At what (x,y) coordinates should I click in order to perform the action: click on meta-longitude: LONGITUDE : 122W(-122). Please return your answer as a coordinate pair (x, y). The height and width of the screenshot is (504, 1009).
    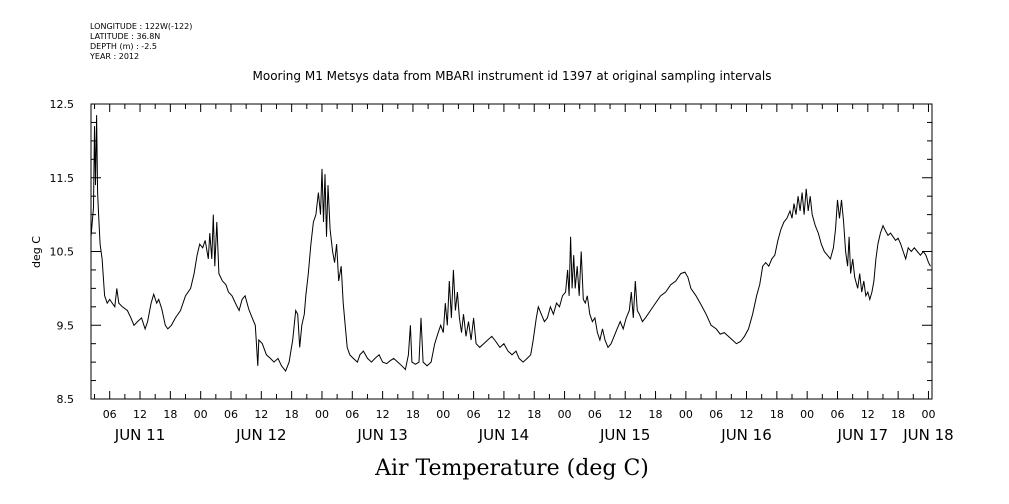
    Looking at the image, I should click on (141, 26).